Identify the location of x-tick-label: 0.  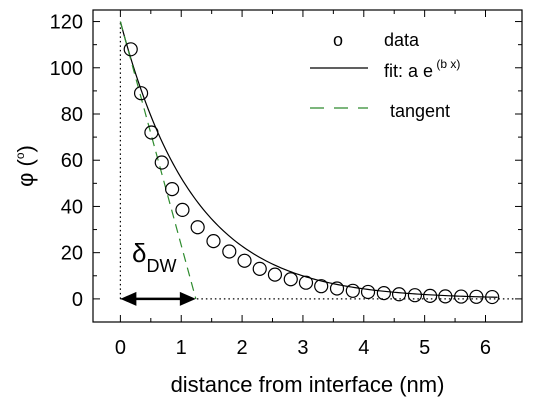
(120, 348).